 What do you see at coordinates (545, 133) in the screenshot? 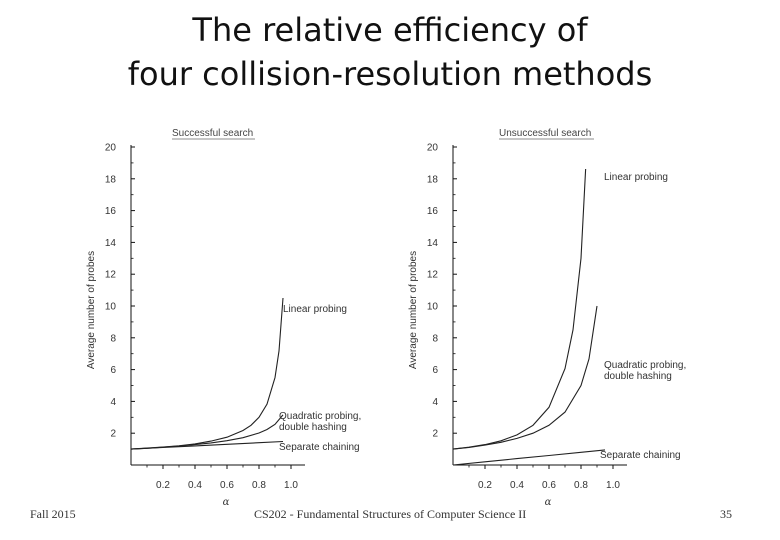
I see `chart-title: Unsuccessful search` at bounding box center [545, 133].